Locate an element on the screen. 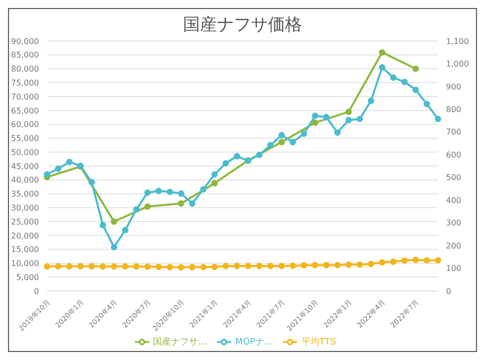 This screenshot has width=485, height=360. y-tick-label: 65,000 is located at coordinates (25, 111).